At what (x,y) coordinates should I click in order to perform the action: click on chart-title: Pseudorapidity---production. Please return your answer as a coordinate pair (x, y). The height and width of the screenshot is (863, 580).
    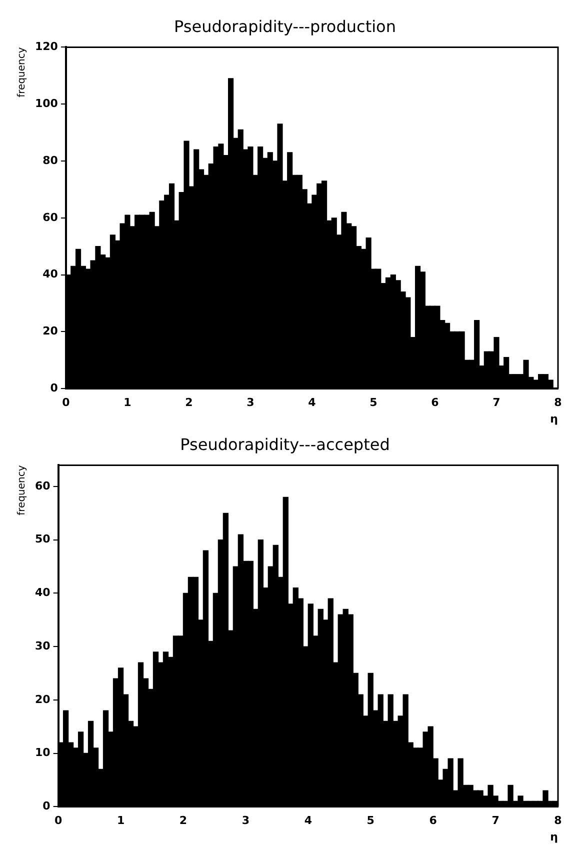
    Looking at the image, I should click on (285, 26).